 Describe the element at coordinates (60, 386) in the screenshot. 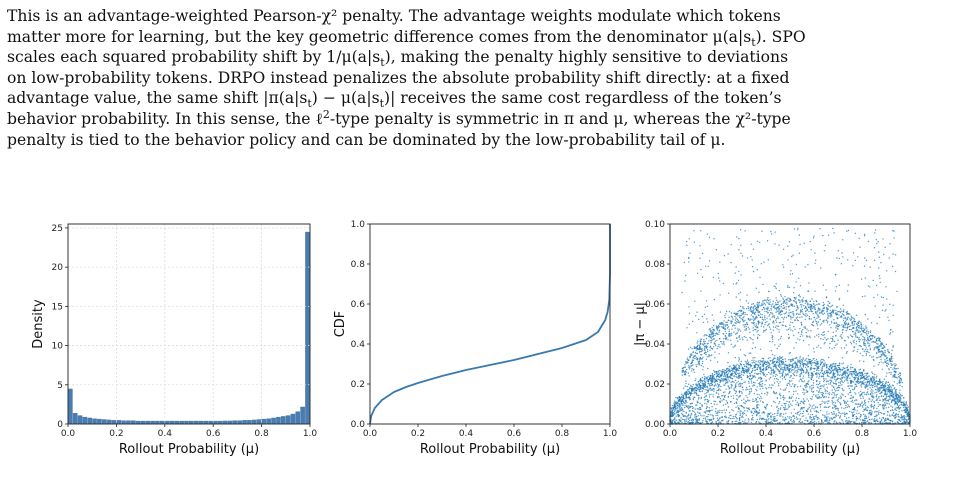

I see `y-tick-label: 5` at that location.